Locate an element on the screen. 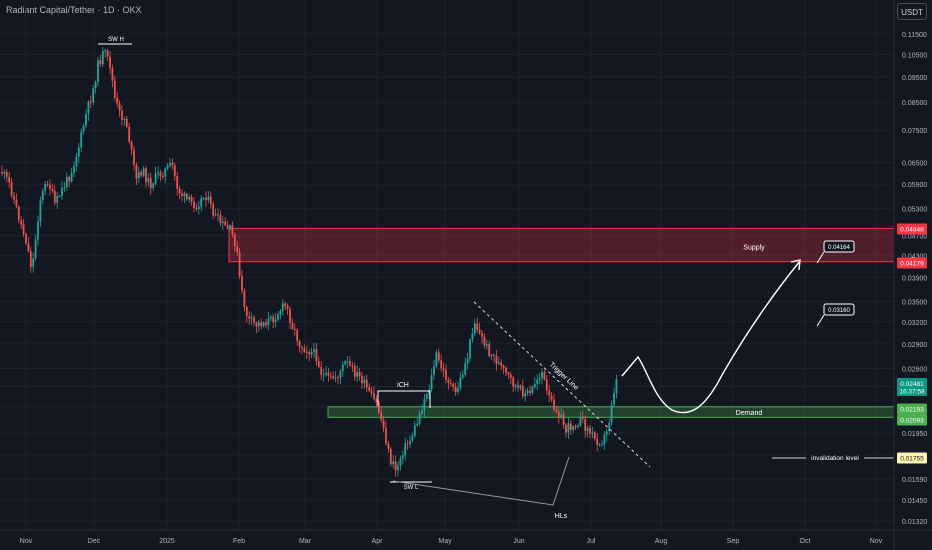 The image size is (932, 550). price-badge: 0.01755 is located at coordinates (912, 458).